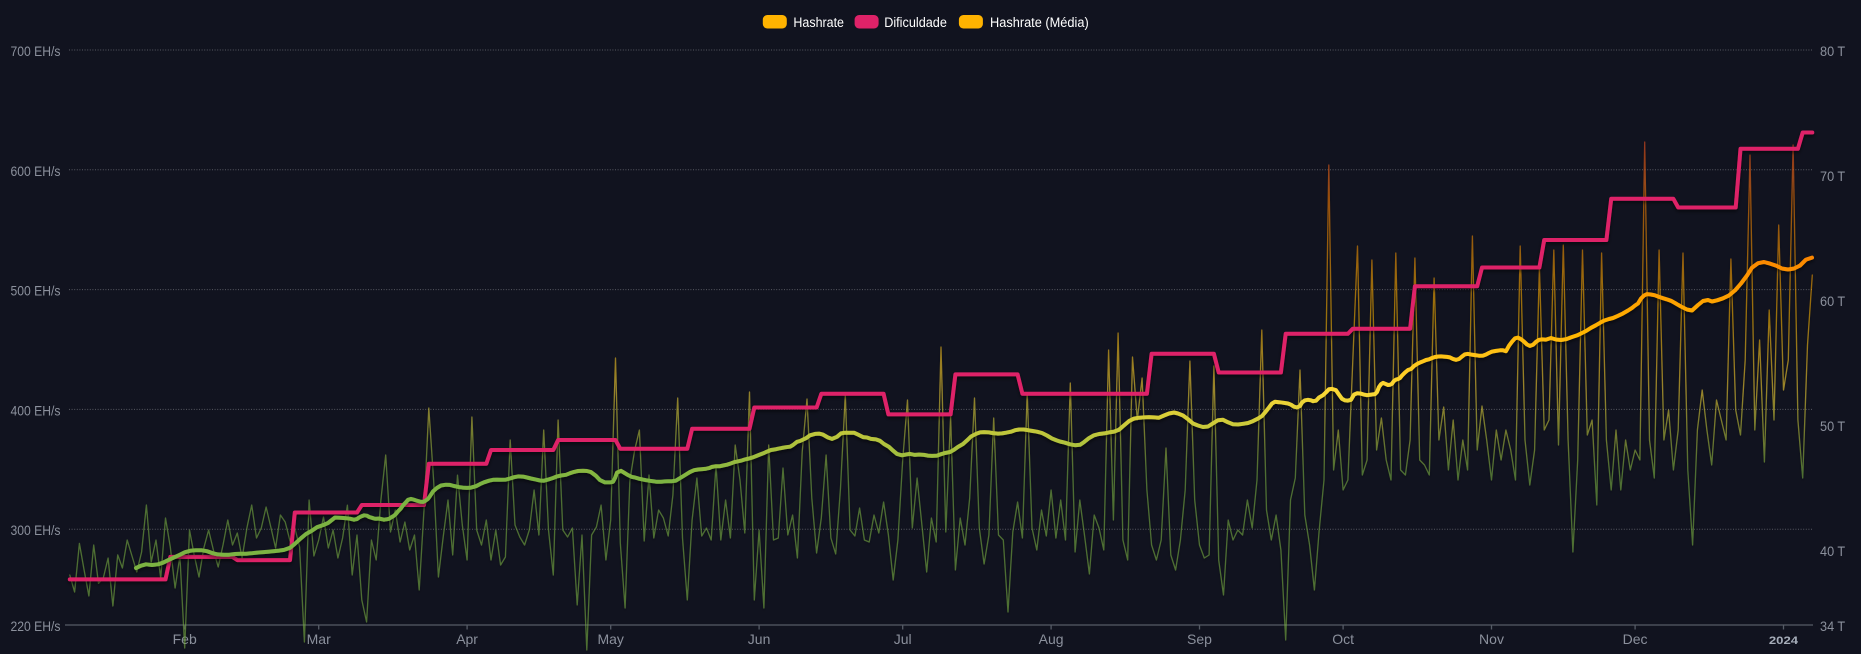 The width and height of the screenshot is (1861, 654). What do you see at coordinates (1199, 639) in the screenshot?
I see `svg-text: Sep` at bounding box center [1199, 639].